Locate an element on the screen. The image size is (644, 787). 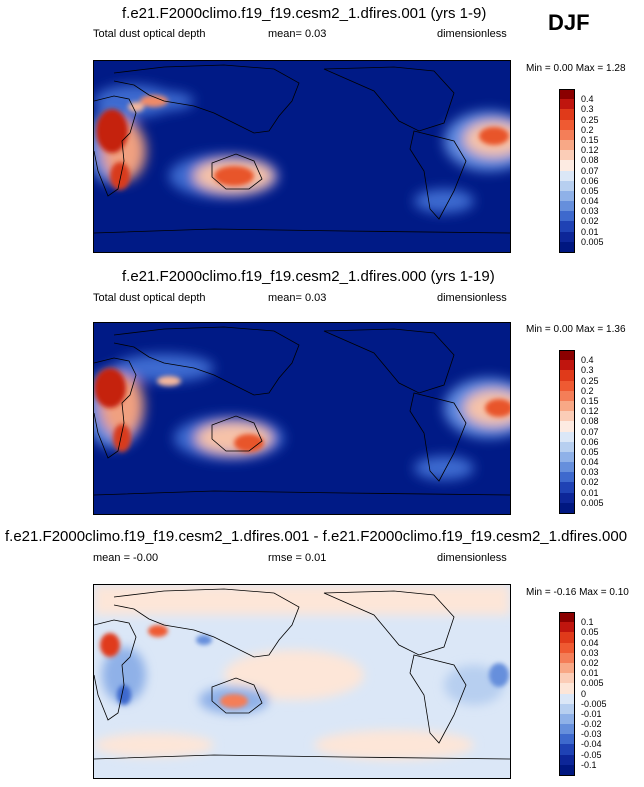
colorbar-label: 0.15 is located at coordinates (590, 139).